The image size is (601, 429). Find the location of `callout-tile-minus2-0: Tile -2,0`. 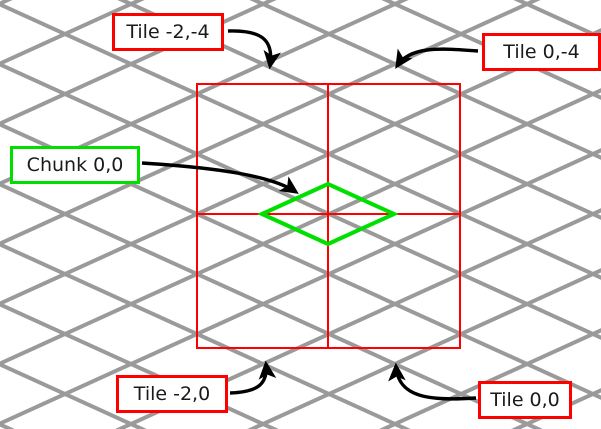

callout-tile-minus2-0: Tile -2,0 is located at coordinates (172, 394).